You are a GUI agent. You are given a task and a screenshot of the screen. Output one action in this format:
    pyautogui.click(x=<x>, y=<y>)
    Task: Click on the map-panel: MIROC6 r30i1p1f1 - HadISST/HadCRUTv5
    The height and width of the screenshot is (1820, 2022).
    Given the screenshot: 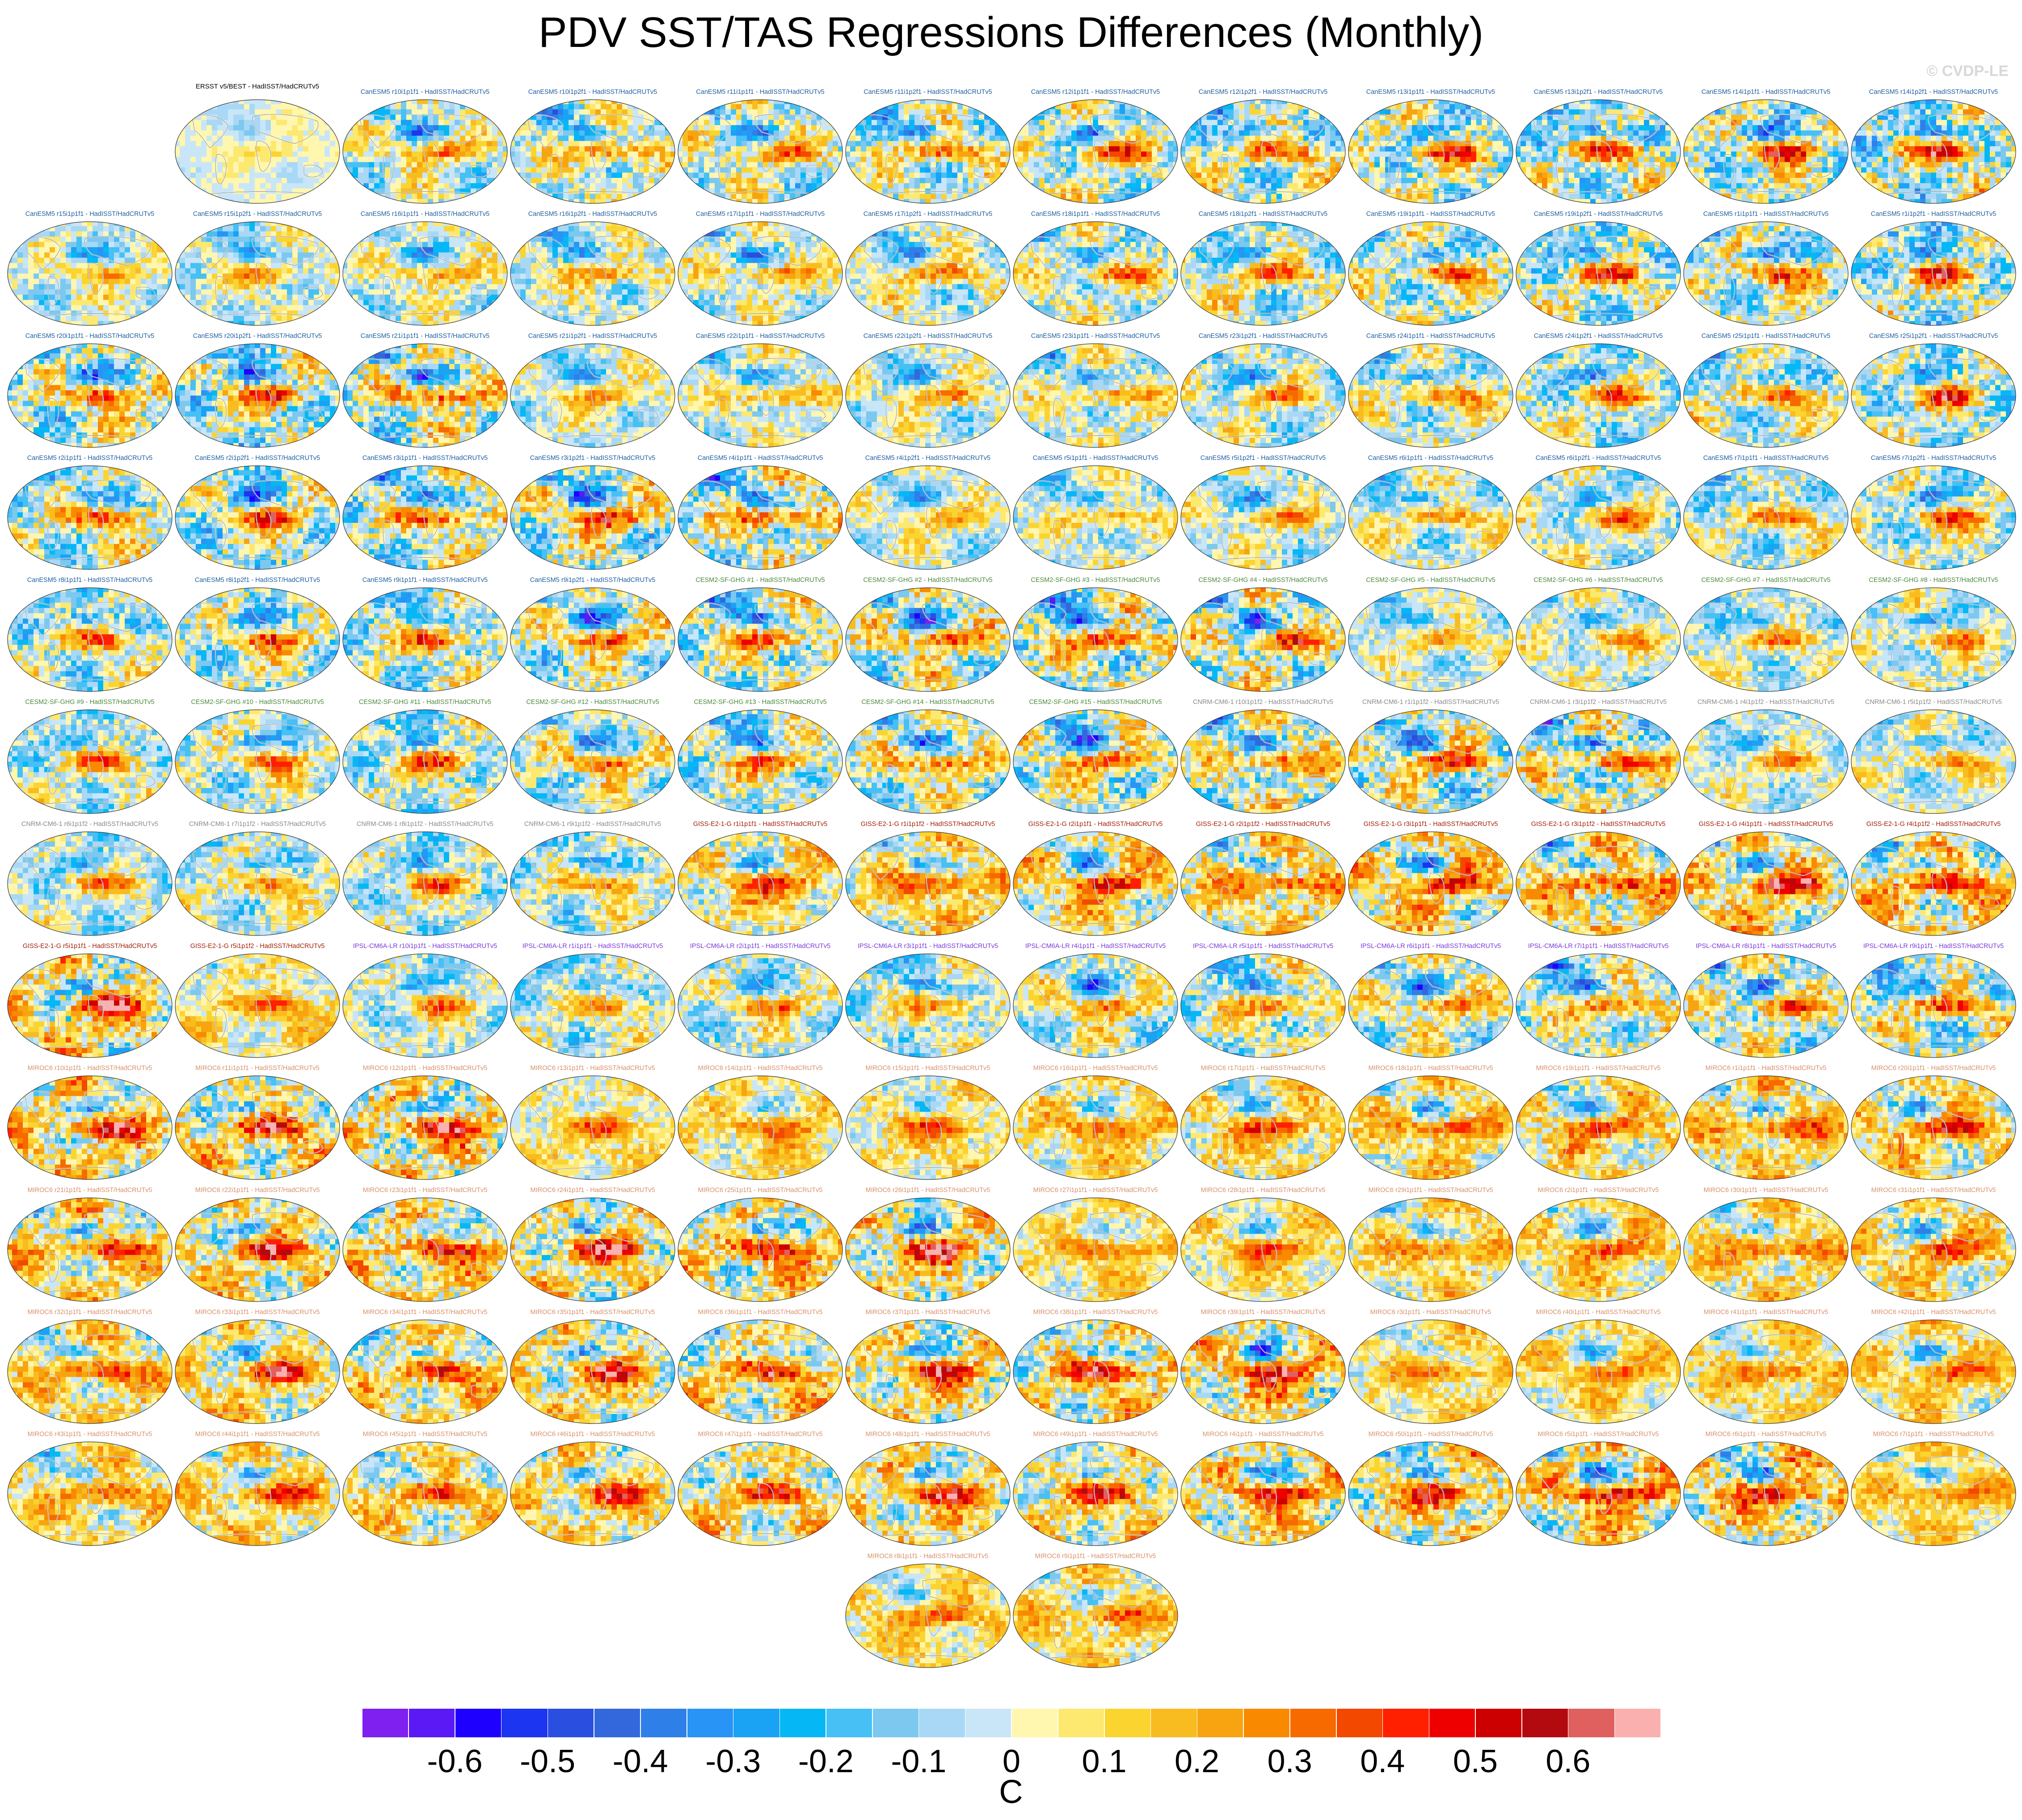 What is the action you would take?
    pyautogui.click(x=1766, y=1245)
    